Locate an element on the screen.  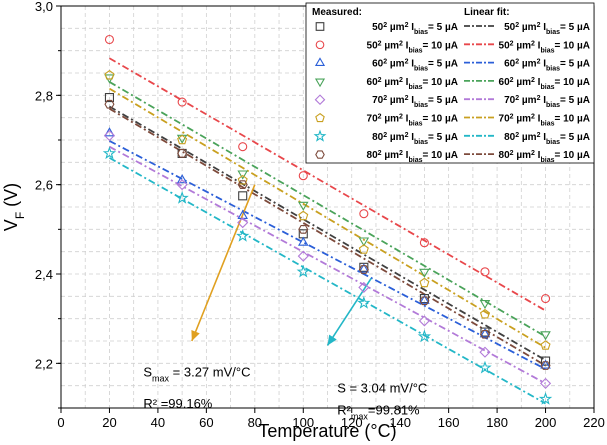
annotation-text: = 3.27 mV/°C is located at coordinates (209, 372).